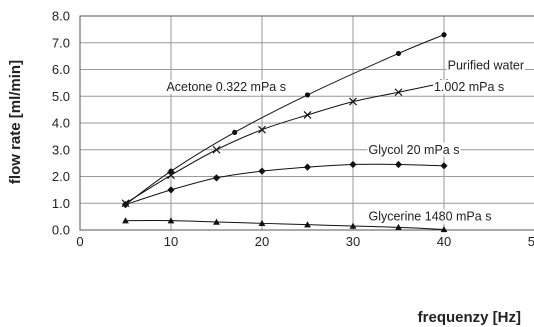 The width and height of the screenshot is (534, 327). What do you see at coordinates (61, 42) in the screenshot?
I see `y-tick-label: 7.0` at bounding box center [61, 42].